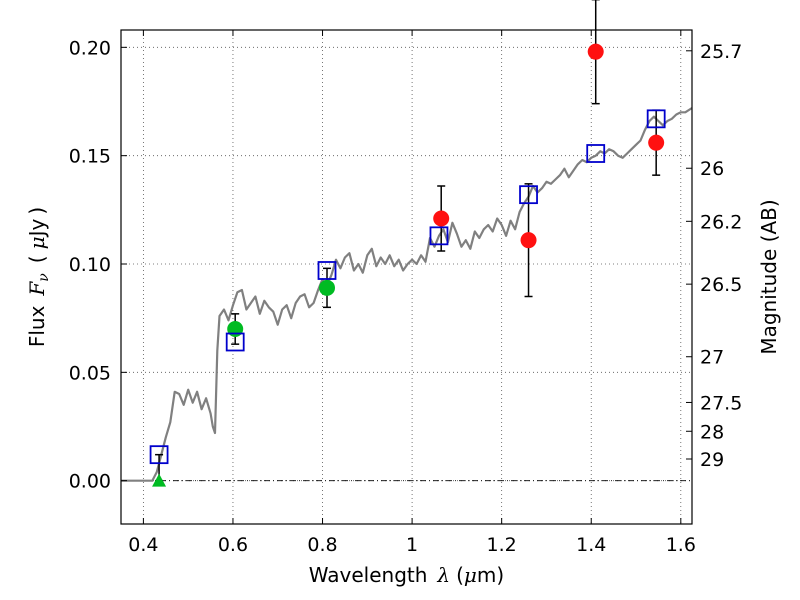 The width and height of the screenshot is (800, 600). I want to click on x-label-symbol: λ, so click(443, 575).